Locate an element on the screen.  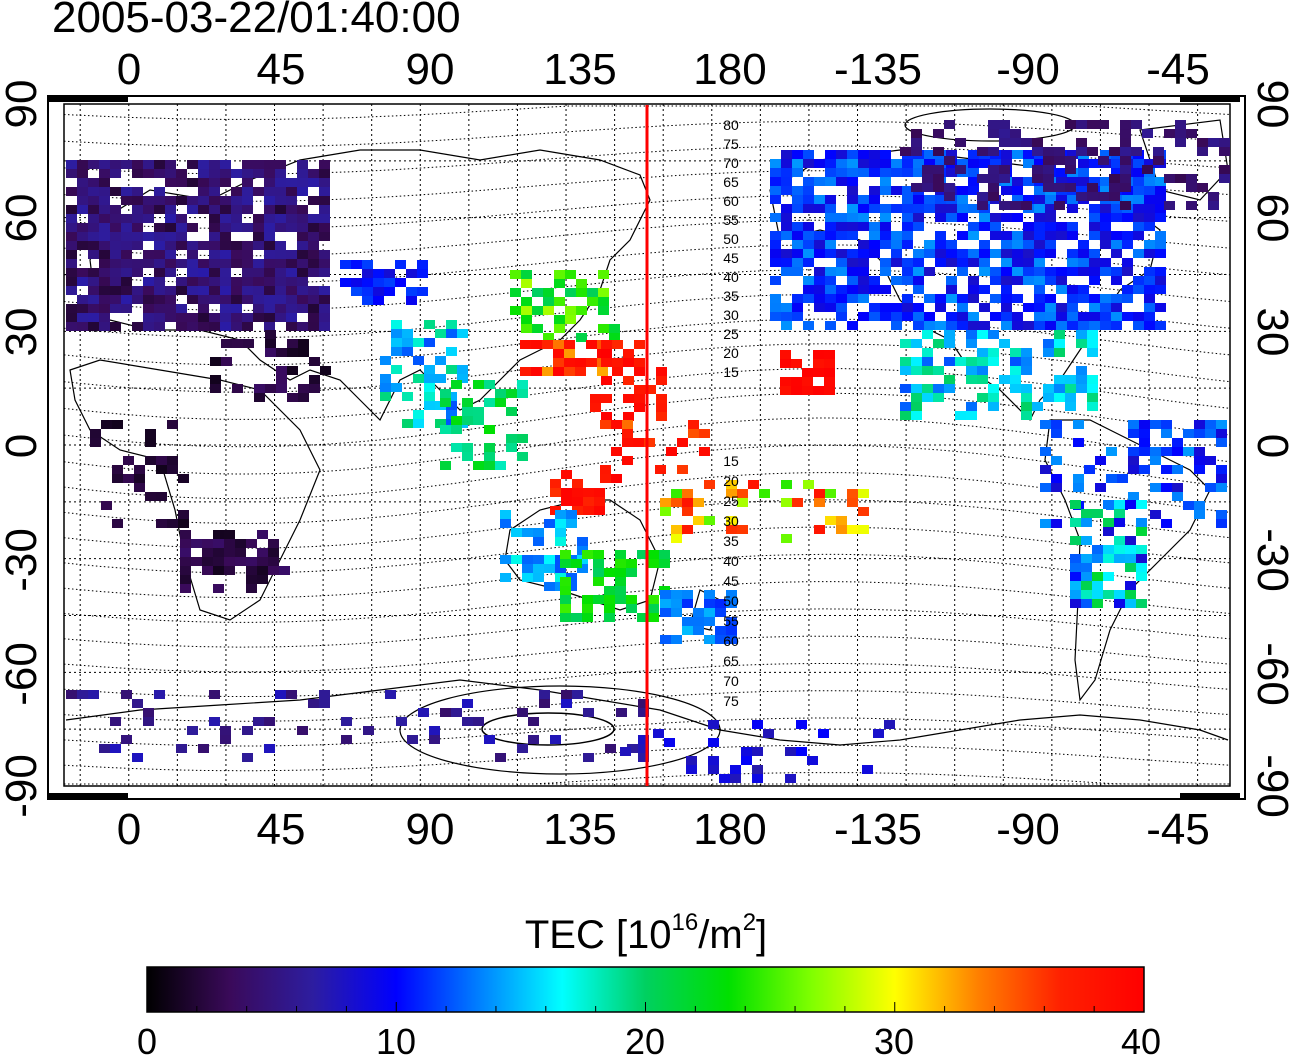
colorbar-tick-label: 20 is located at coordinates (645, 1039).